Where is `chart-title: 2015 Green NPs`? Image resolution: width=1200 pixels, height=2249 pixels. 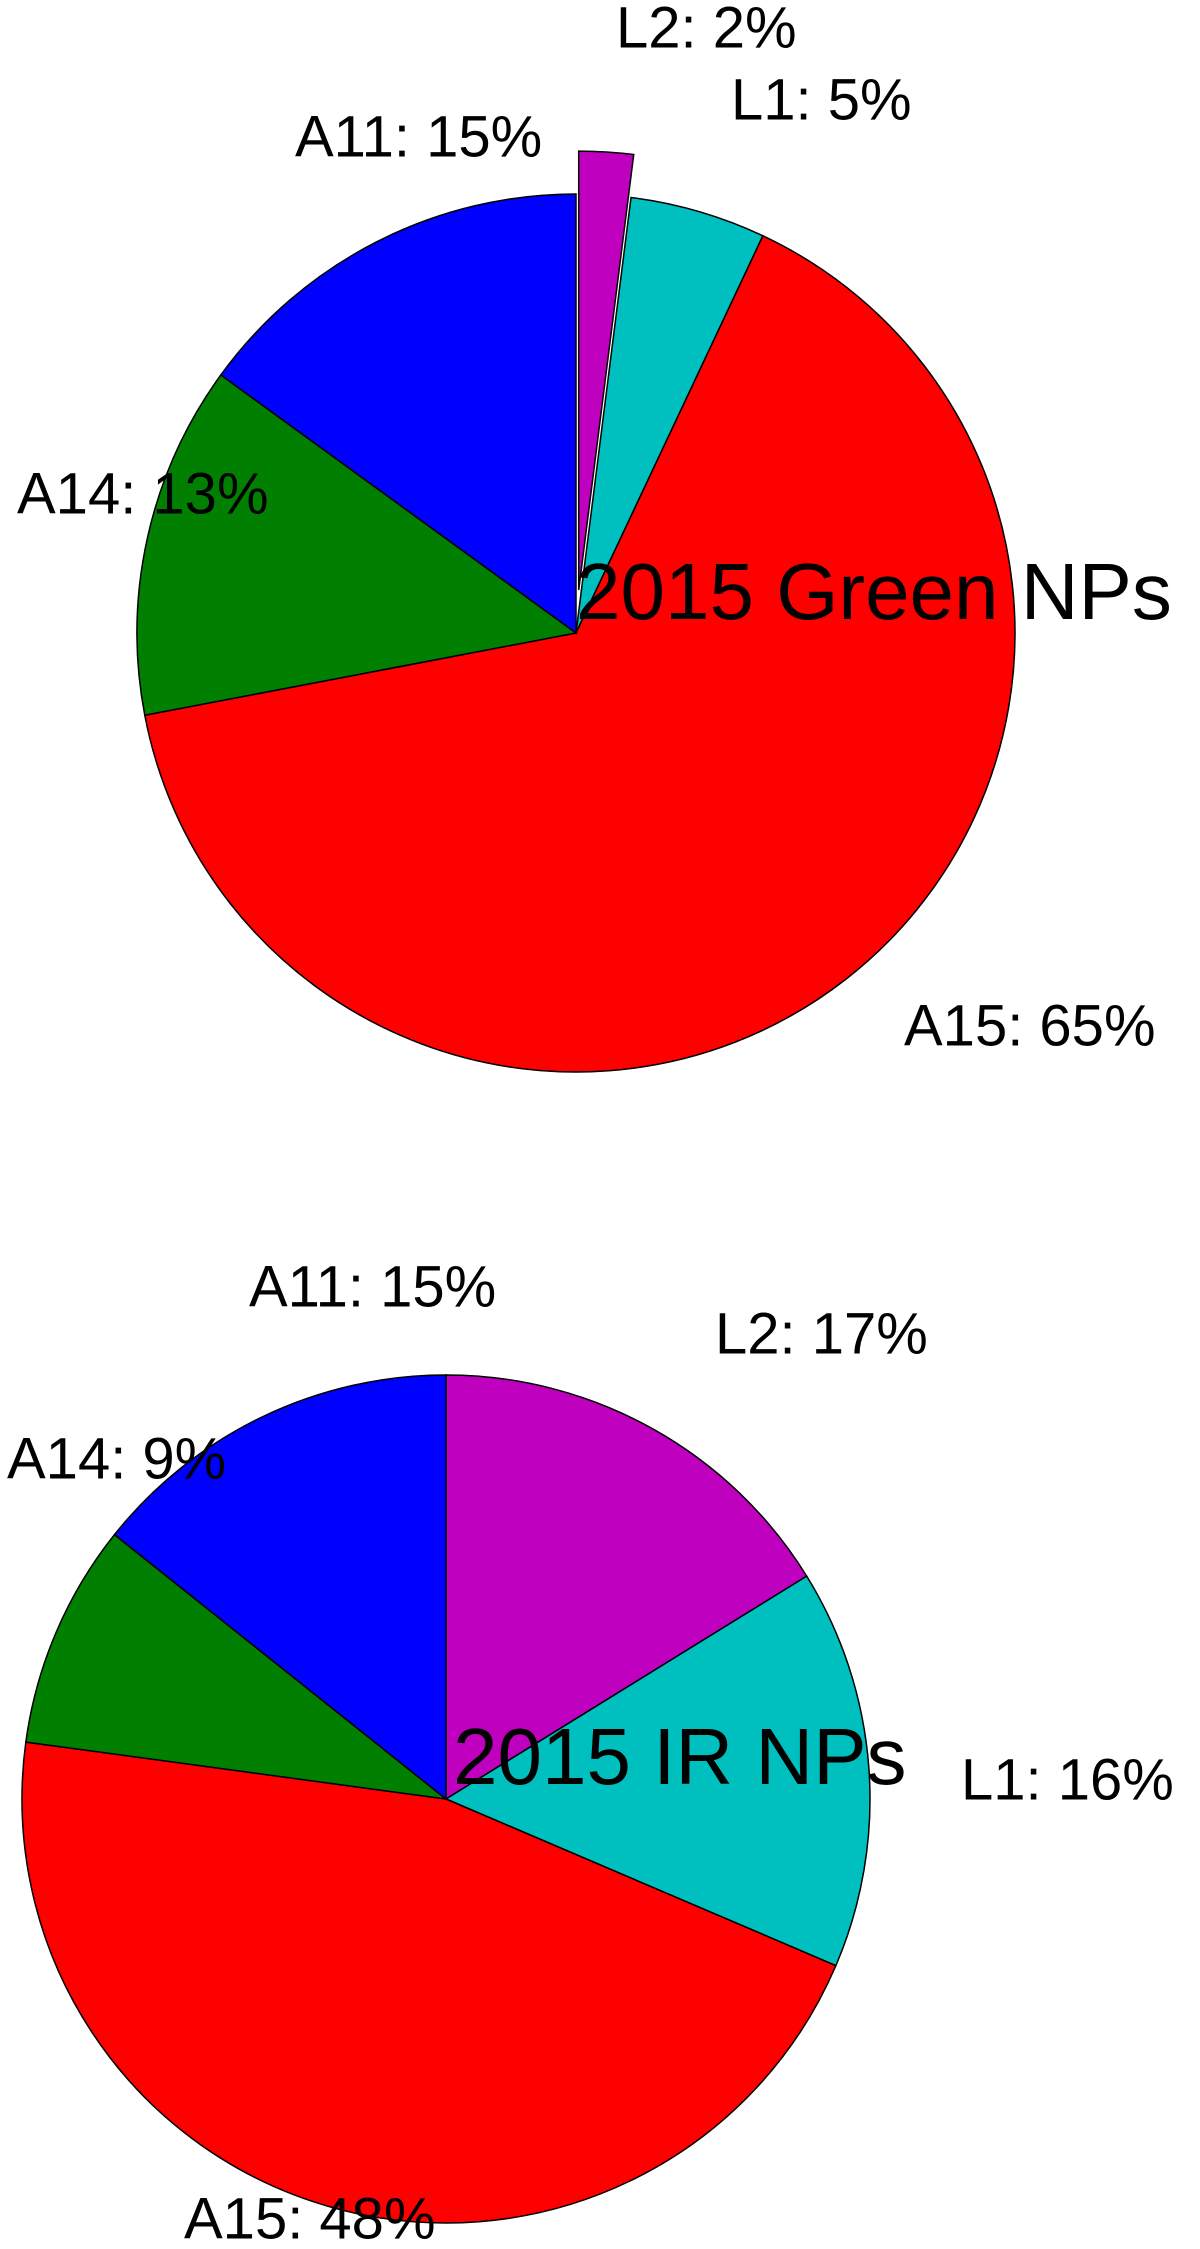
chart-title: 2015 Green NPs is located at coordinates (874, 591).